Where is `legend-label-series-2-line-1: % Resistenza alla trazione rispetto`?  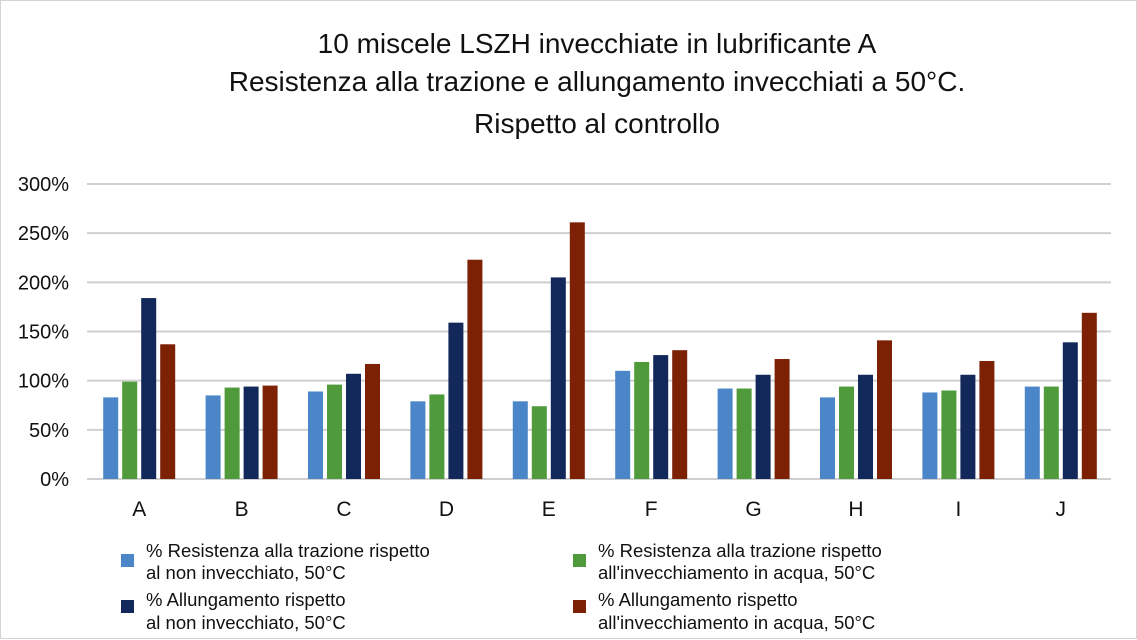 legend-label-series-2-line-1: % Resistenza alla trazione rispetto is located at coordinates (740, 550).